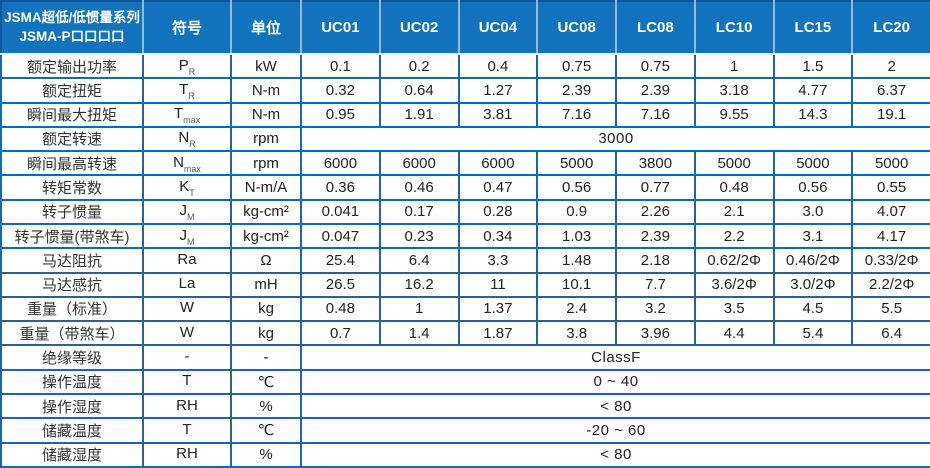 The image size is (930, 468). I want to click on spec-value: 0.64, so click(419, 90).